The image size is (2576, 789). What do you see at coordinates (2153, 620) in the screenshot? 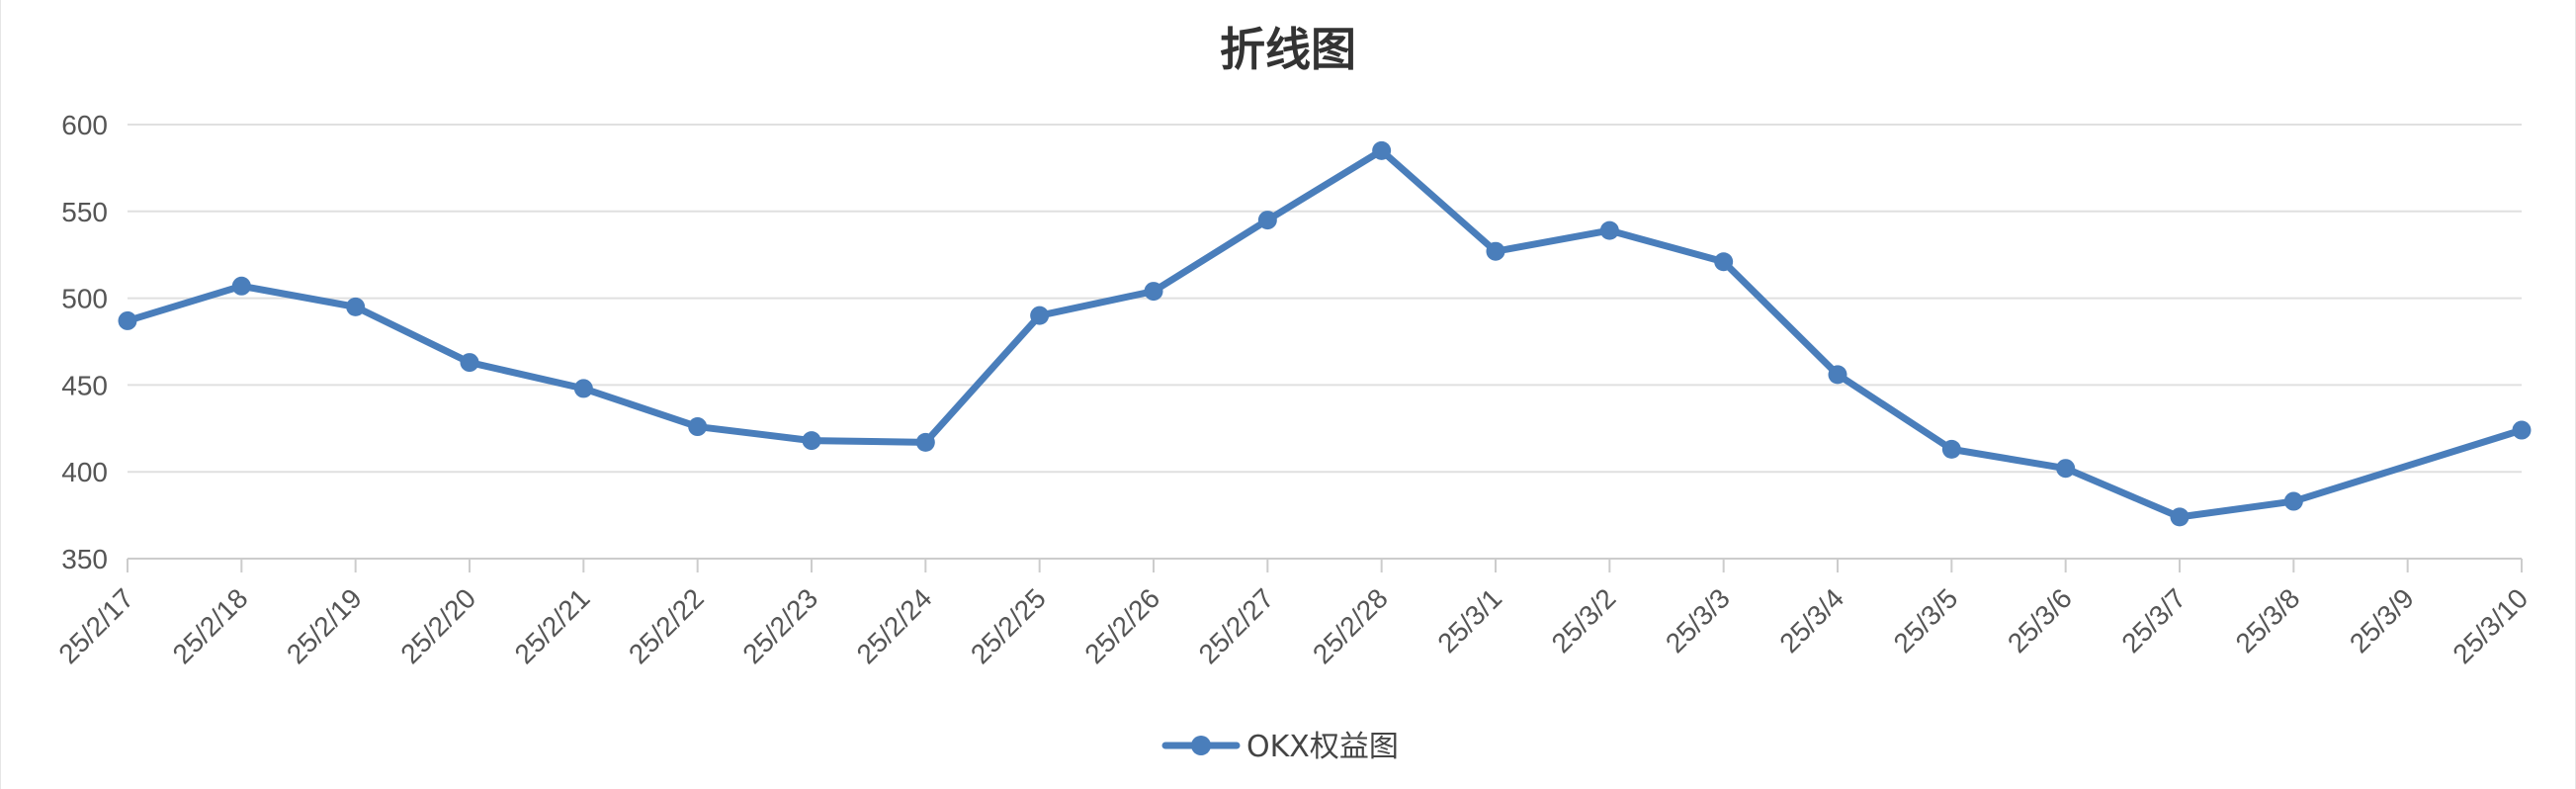
I see `x-tick-label: 25/3/7` at bounding box center [2153, 620].